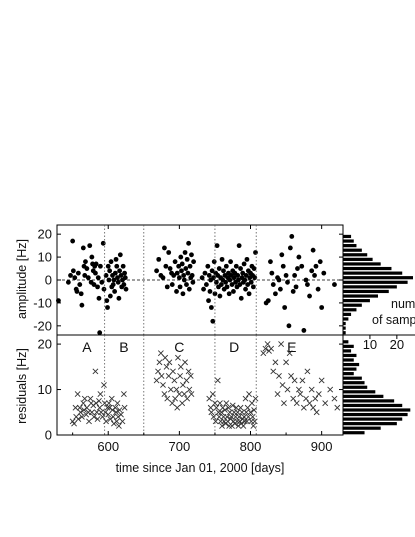 Image resolution: width=415 pixels, height=537 pixels. I want to click on bottom-segment-lines, so click(180, 385).